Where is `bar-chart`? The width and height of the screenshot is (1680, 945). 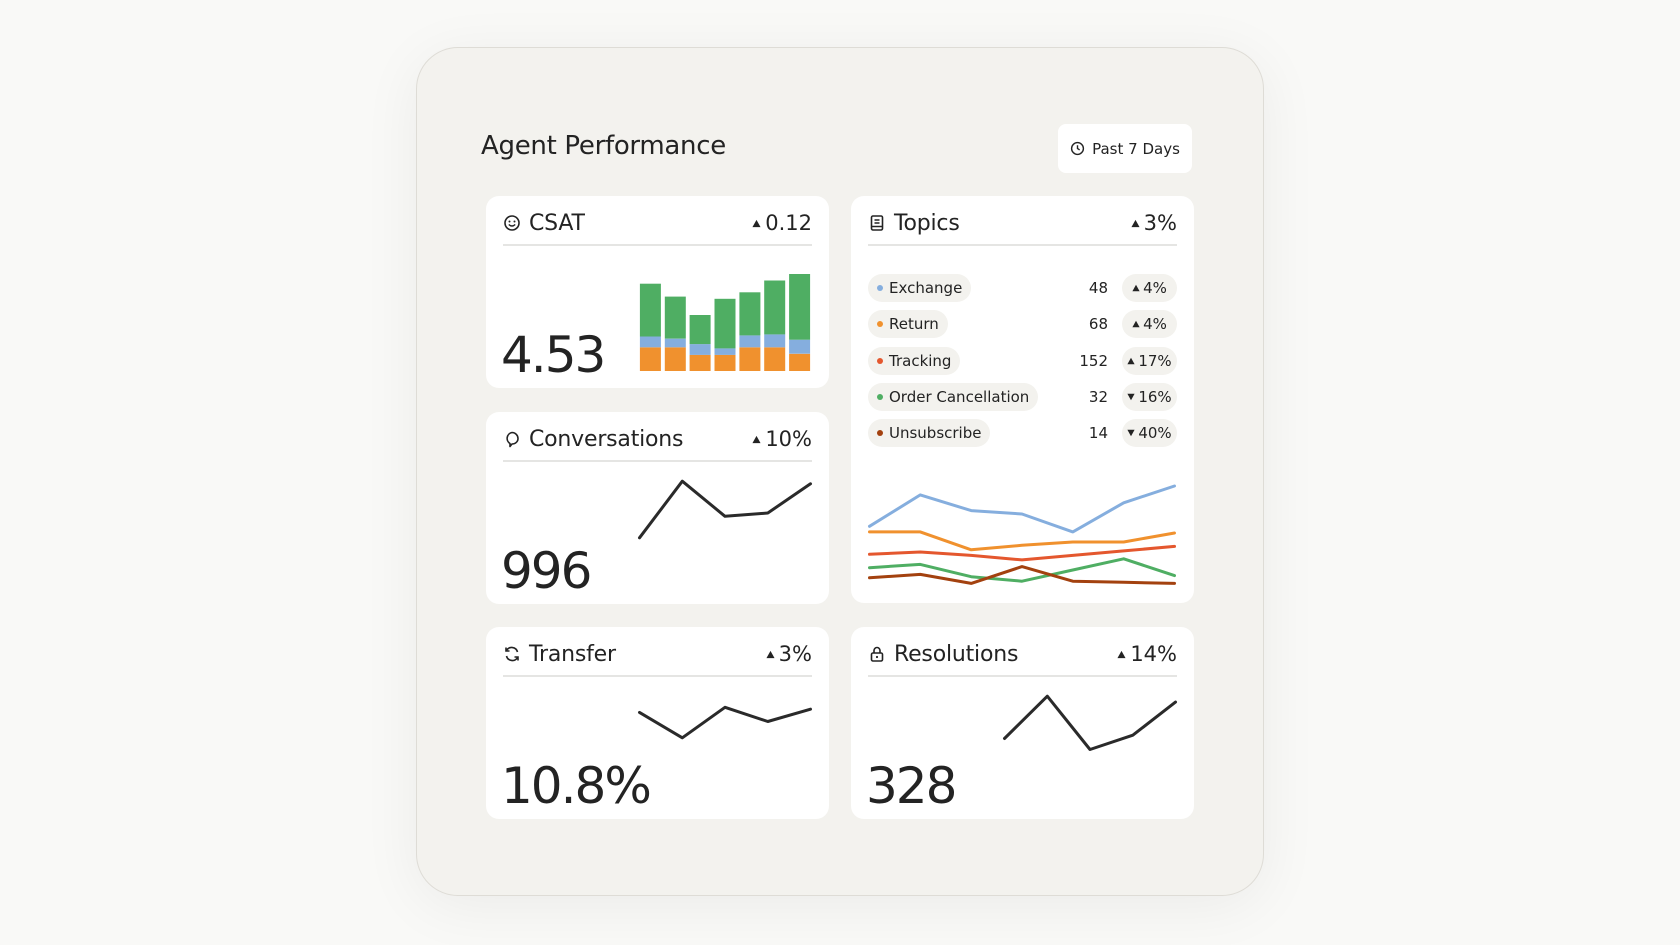
bar-chart is located at coordinates (725, 322).